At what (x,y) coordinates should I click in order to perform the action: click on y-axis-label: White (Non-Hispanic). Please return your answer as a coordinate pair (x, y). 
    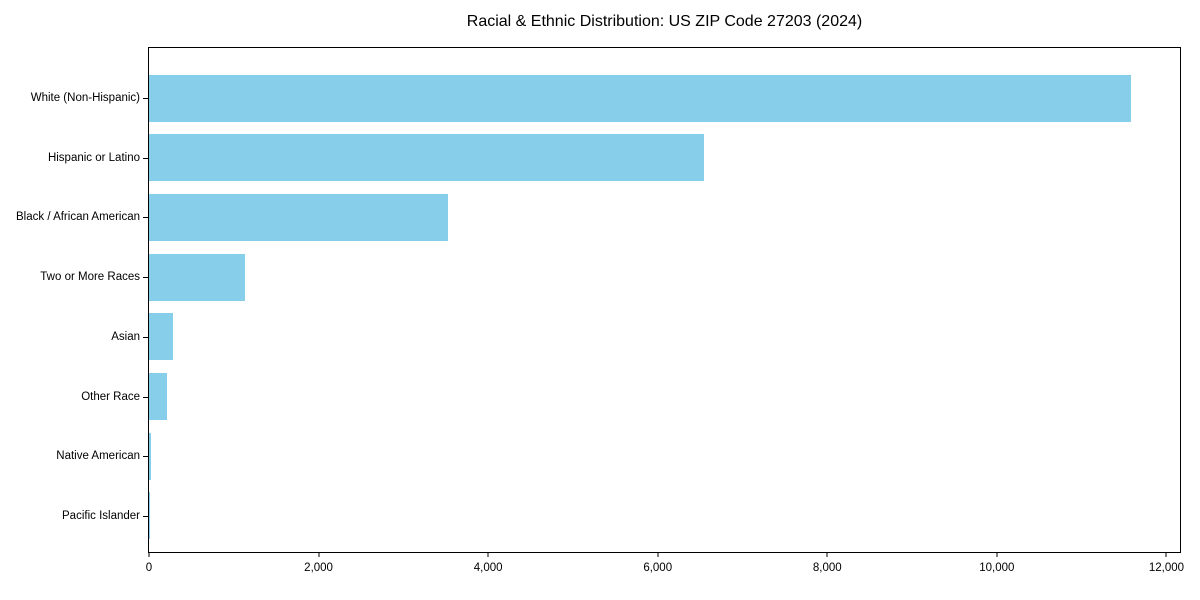
    Looking at the image, I should click on (85, 98).